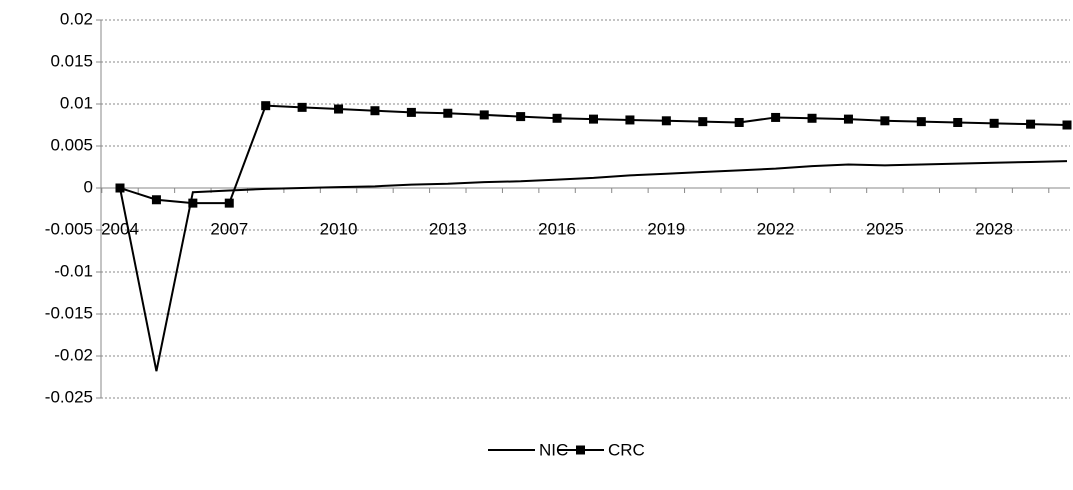  What do you see at coordinates (448, 228) in the screenshot?
I see `x-tick-label: 2013` at bounding box center [448, 228].